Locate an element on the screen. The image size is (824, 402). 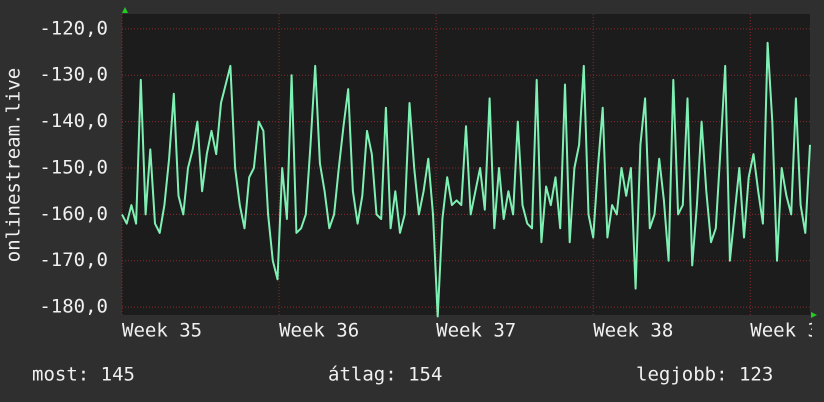
x-tick-label: Week 38 is located at coordinates (633, 331).